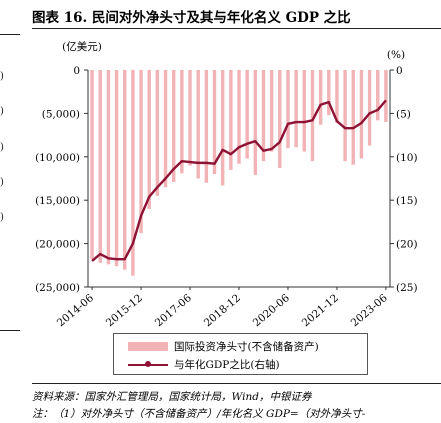  What do you see at coordinates (57, 201) in the screenshot?
I see `left-tick-label: (15,000)` at bounding box center [57, 201].